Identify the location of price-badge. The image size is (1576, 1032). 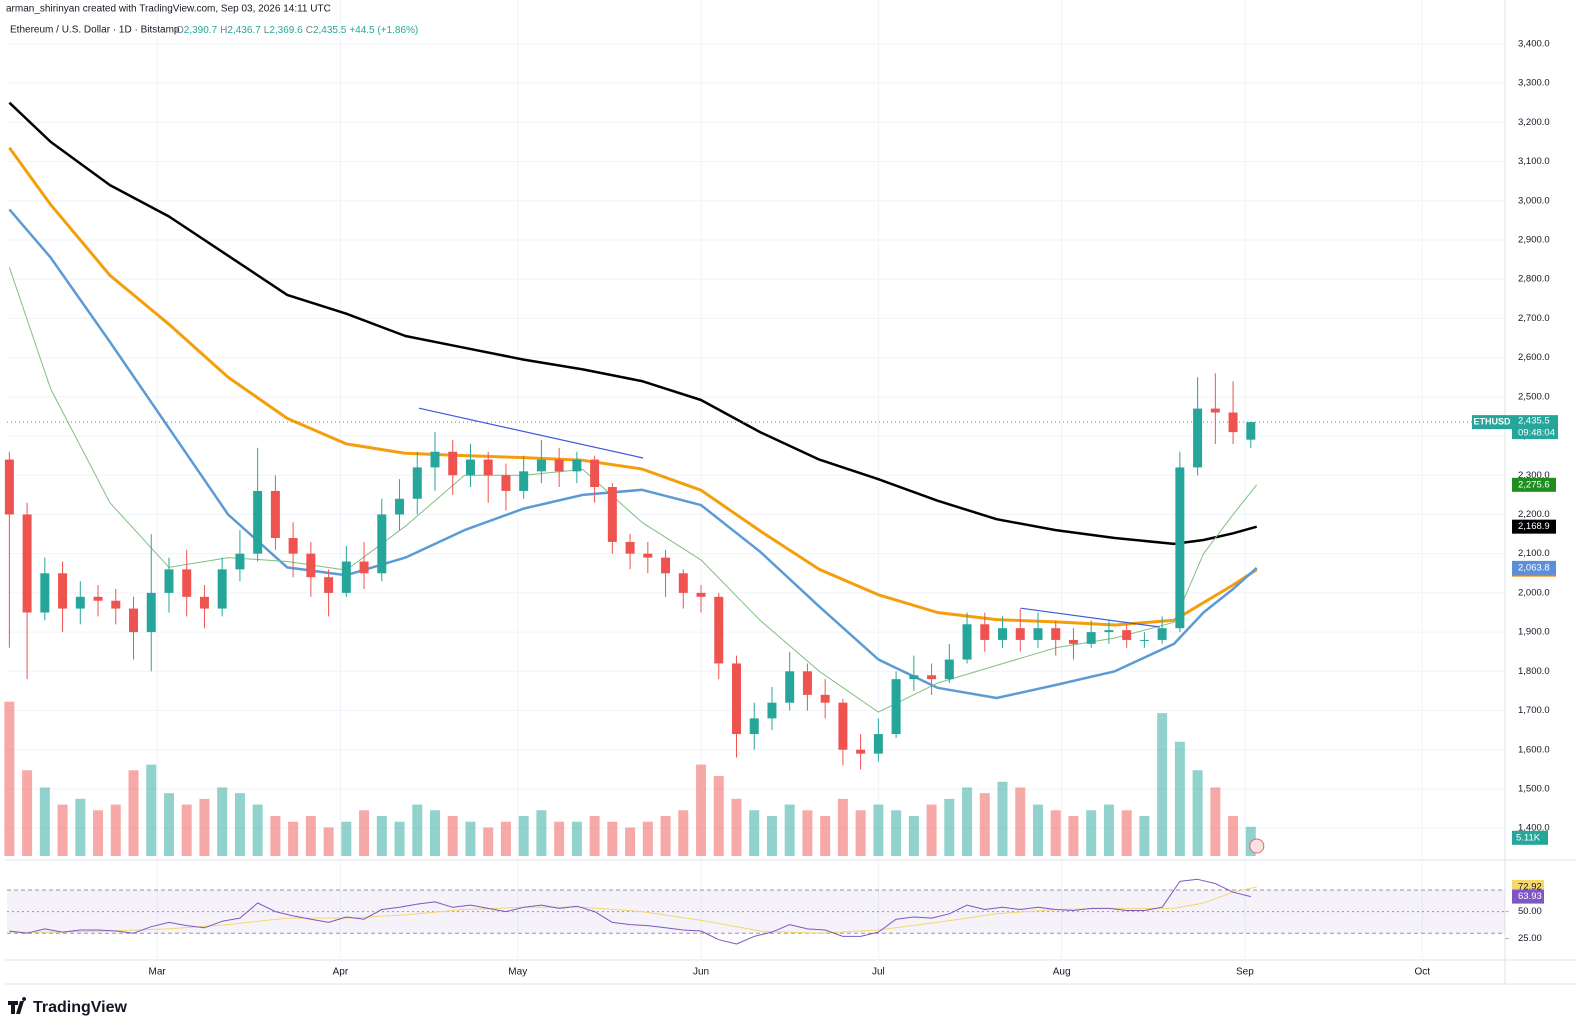
(1535, 427).